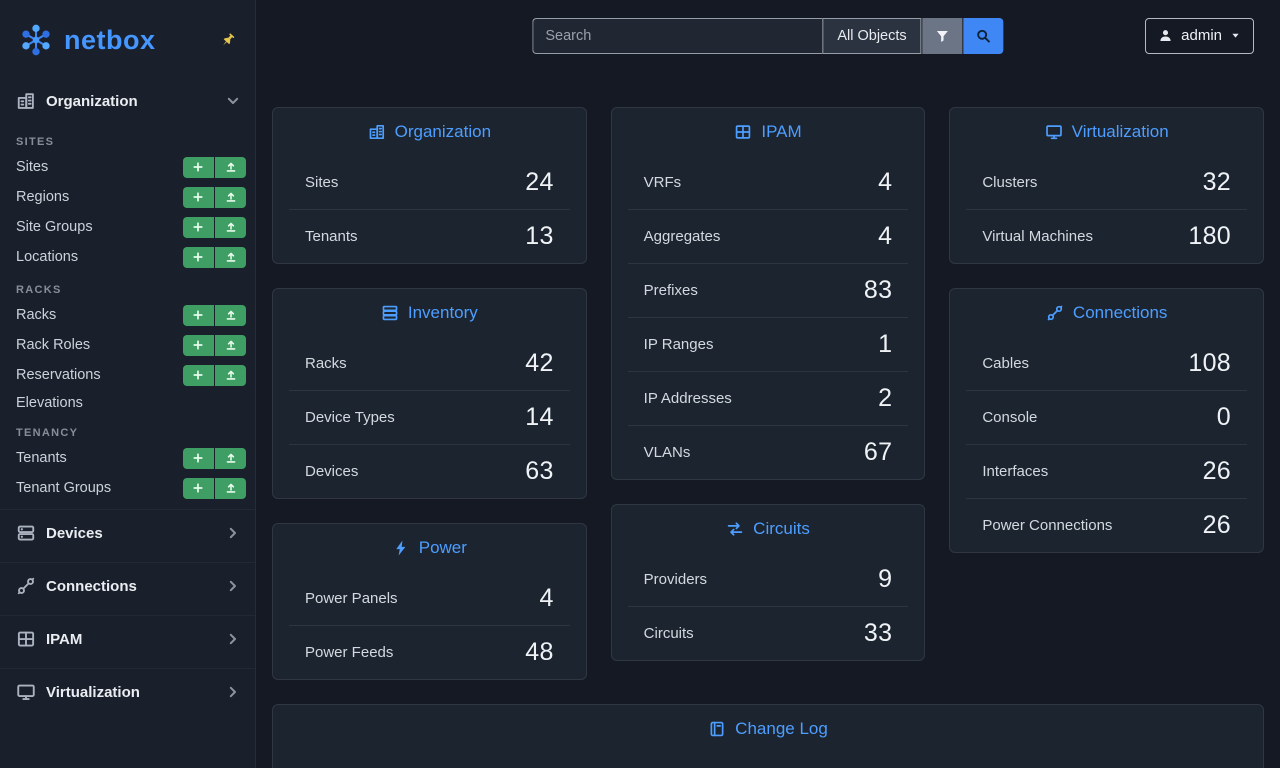 The width and height of the screenshot is (1280, 768). What do you see at coordinates (227, 40) in the screenshot?
I see `sidebar-pin-button` at bounding box center [227, 40].